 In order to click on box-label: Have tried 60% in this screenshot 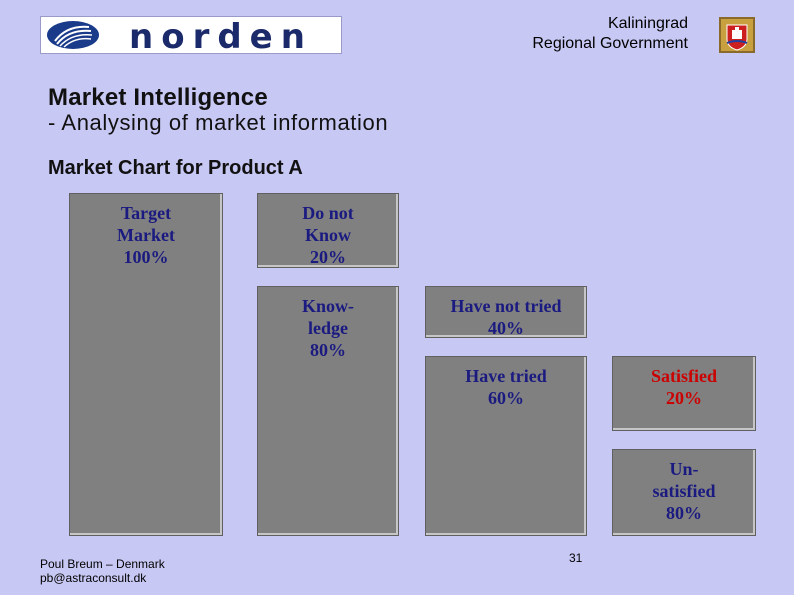, I will do `click(506, 387)`.